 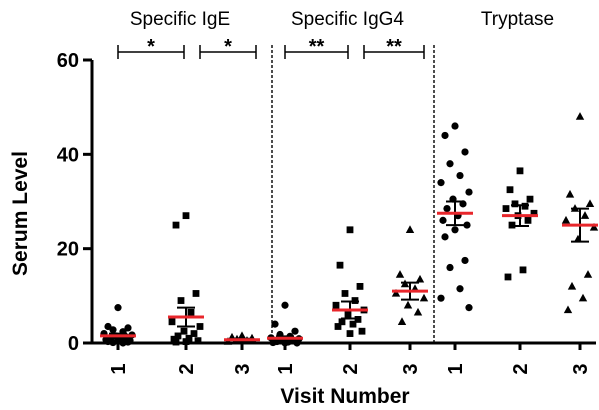 I want to click on y-tick-label: 40, so click(x=68, y=155).